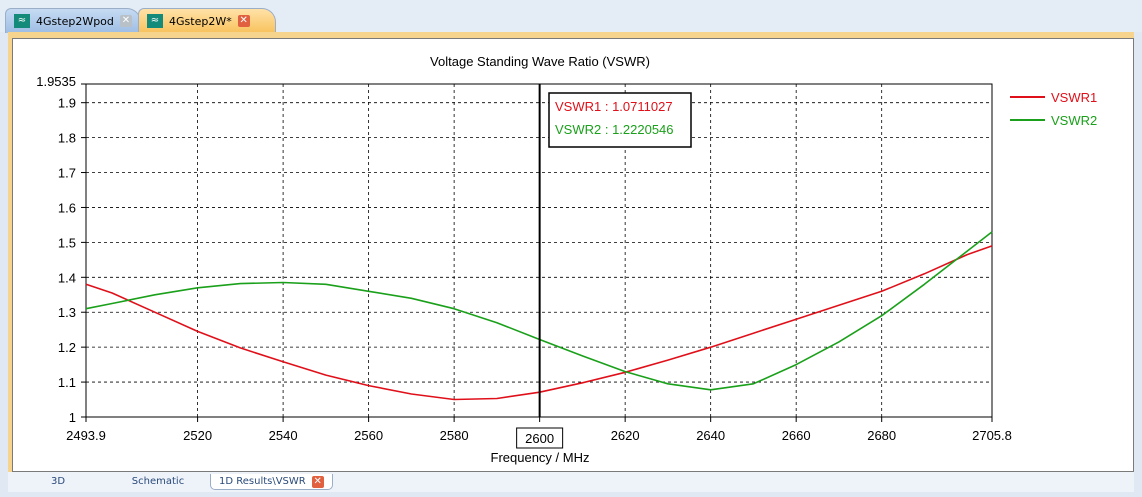 Image resolution: width=1142 pixels, height=497 pixels. Describe the element at coordinates (625, 435) in the screenshot. I see `x-tick-label: 2620` at that location.